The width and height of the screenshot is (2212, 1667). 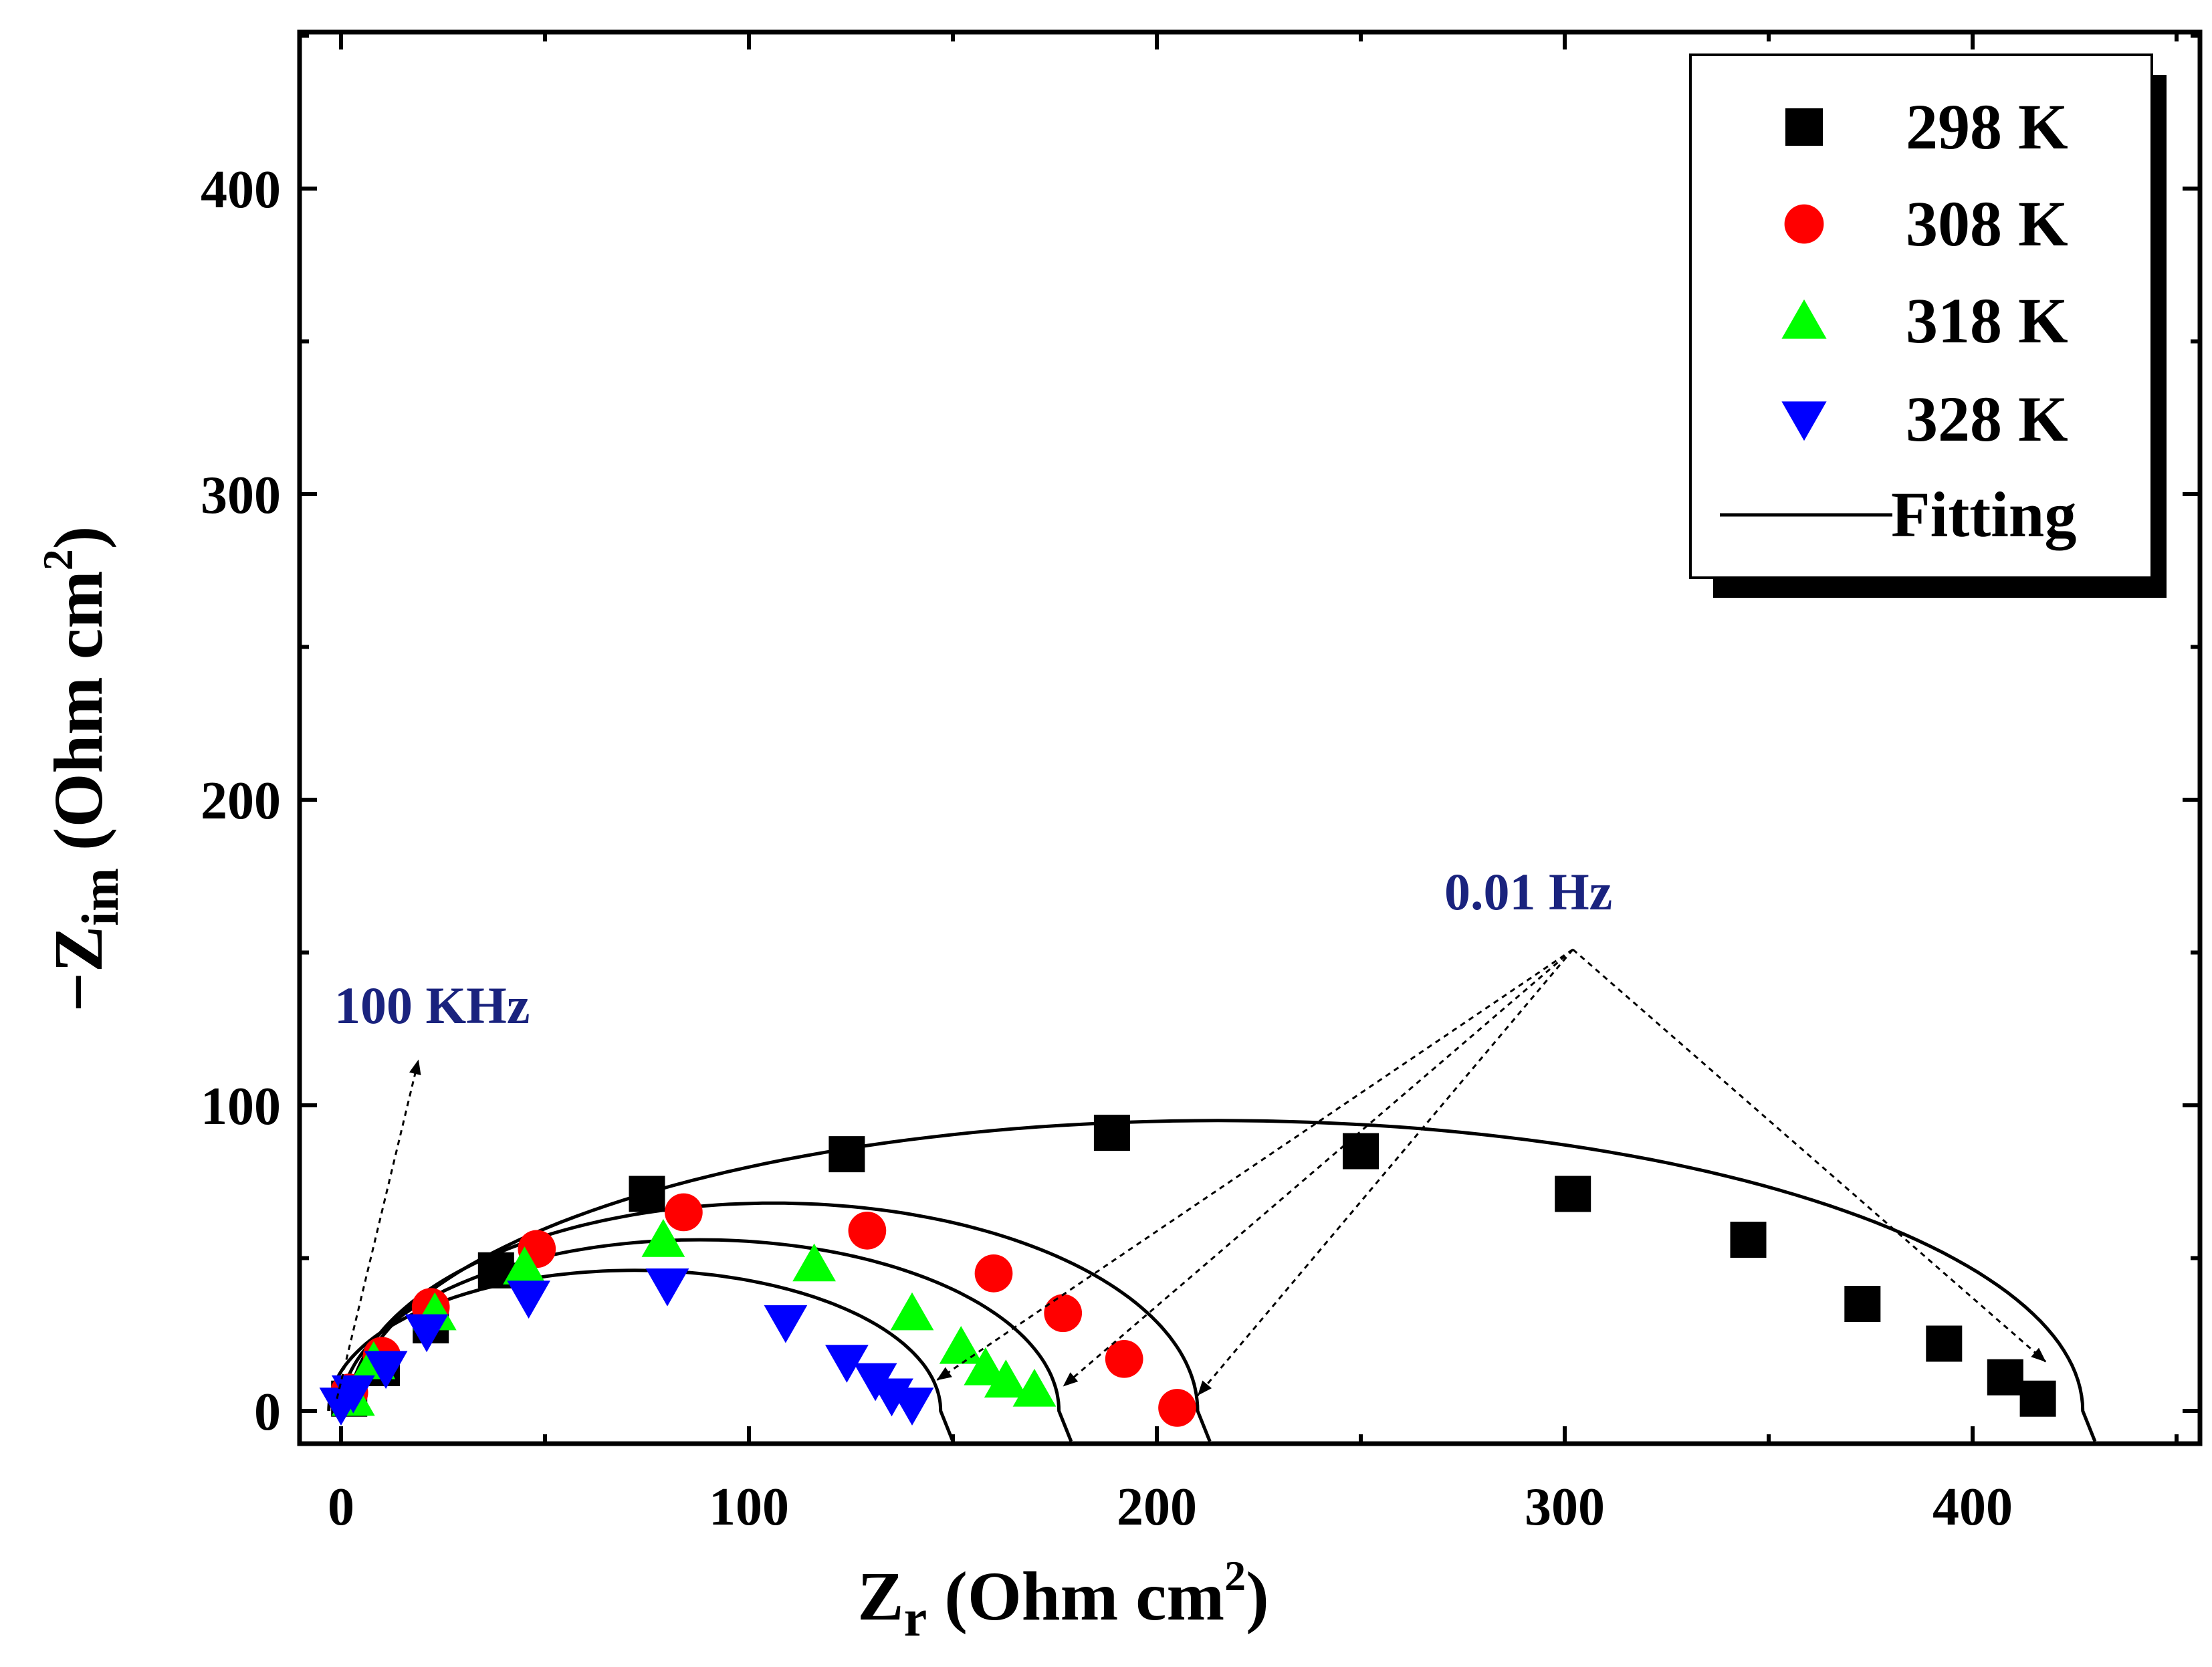 I want to click on x-axis-title-unit: (Ohm cm, so click(x=1075, y=1597).